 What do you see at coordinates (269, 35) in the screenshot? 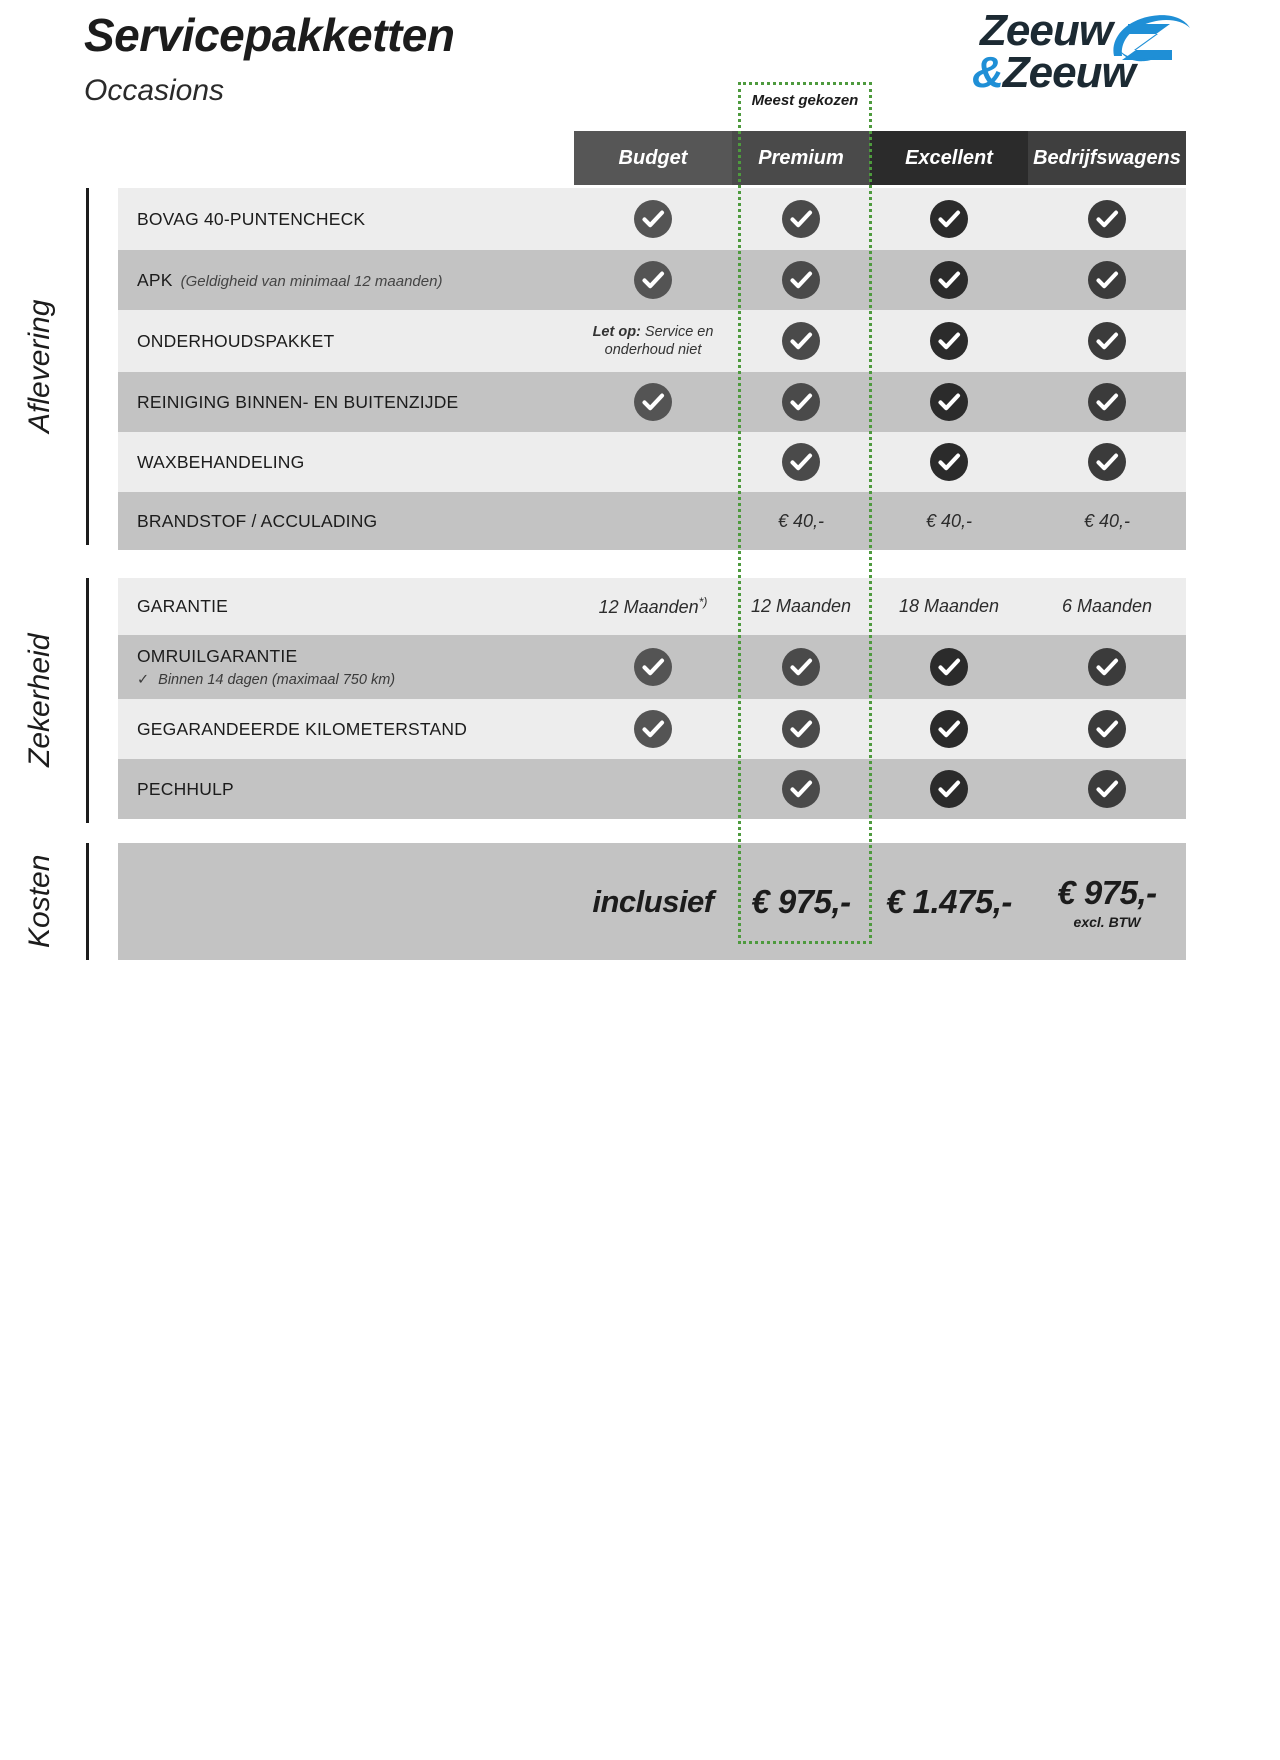
I see `page-title: Servicepakketten` at bounding box center [269, 35].